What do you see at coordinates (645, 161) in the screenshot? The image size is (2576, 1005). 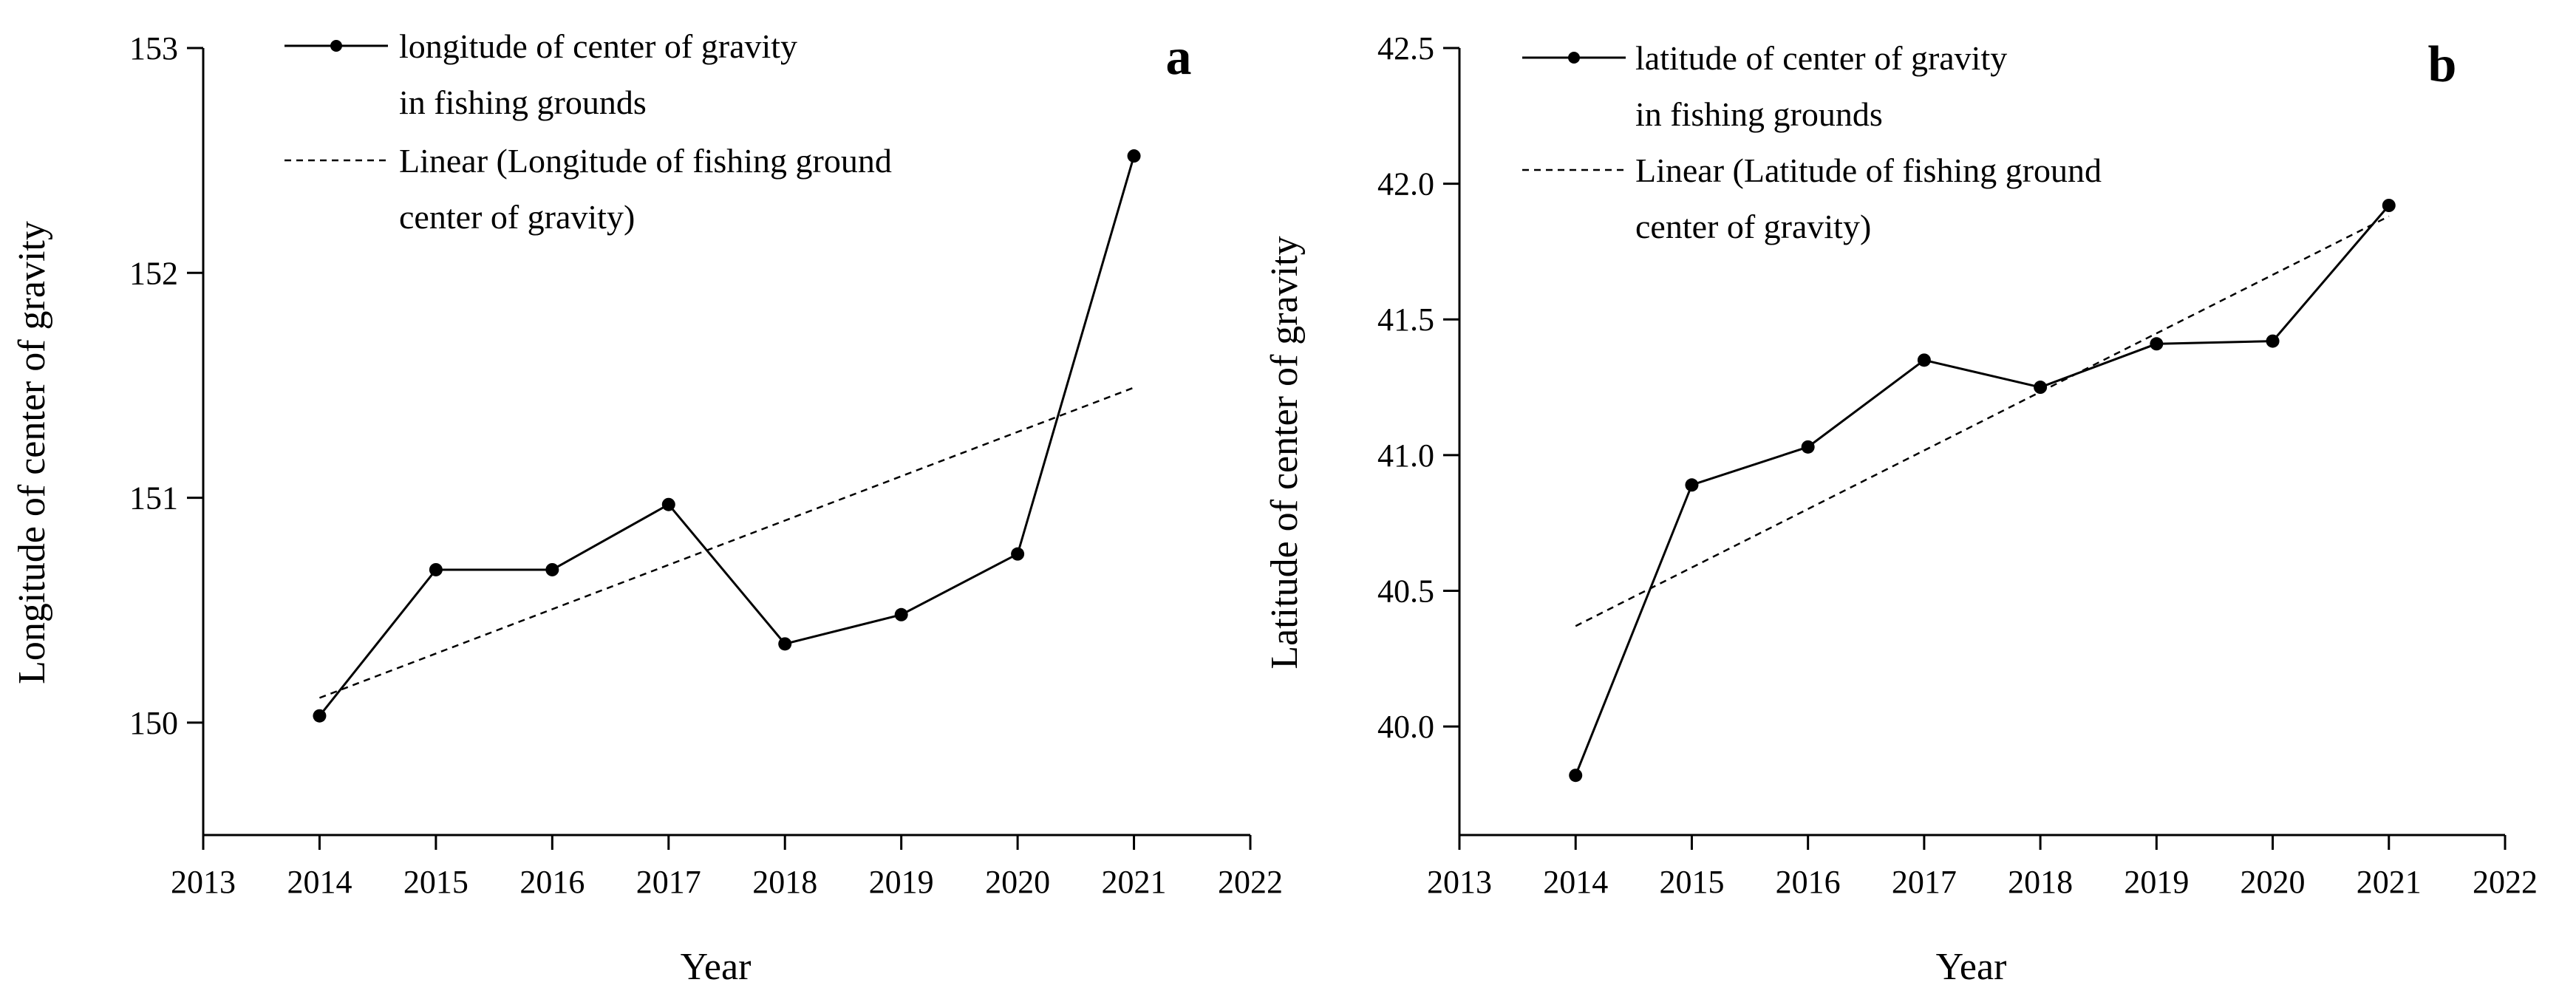 I see `legend-label: Linear (Longitude of fishing ground` at bounding box center [645, 161].